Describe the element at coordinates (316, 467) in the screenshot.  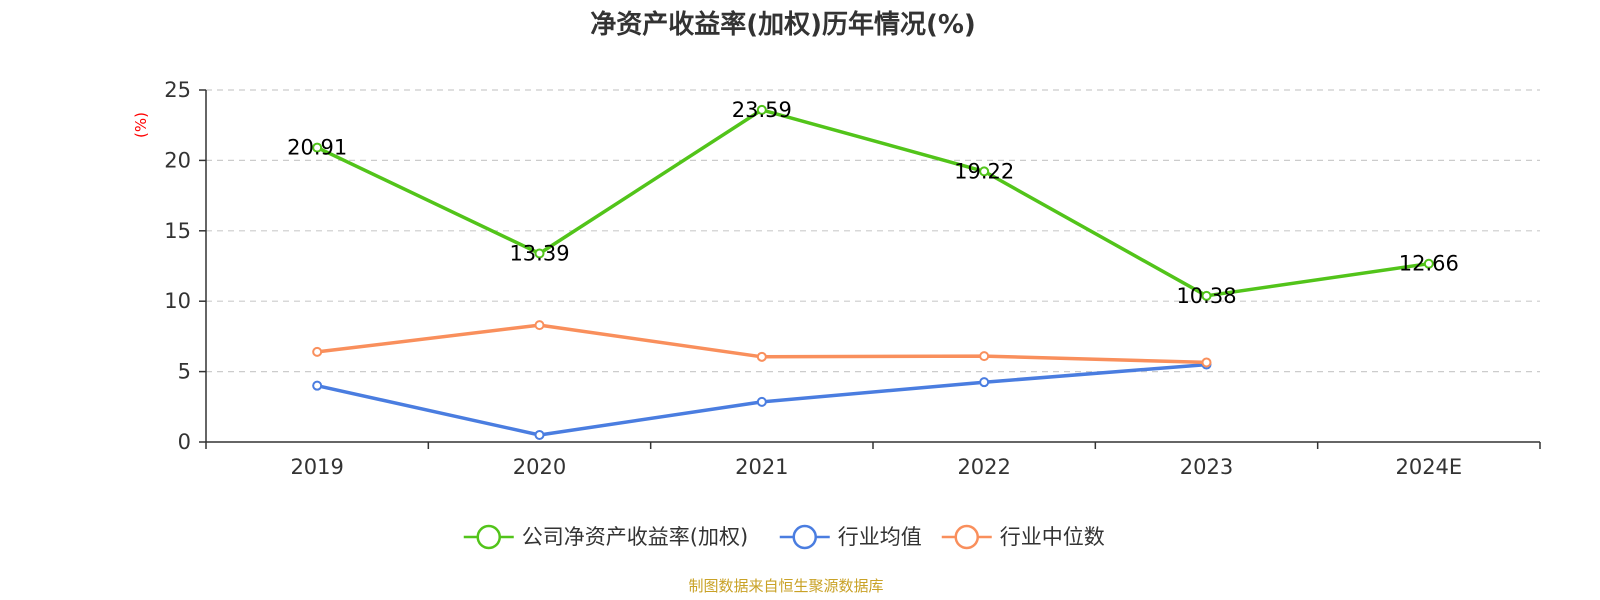
I see `x-tick-label: 2019` at that location.